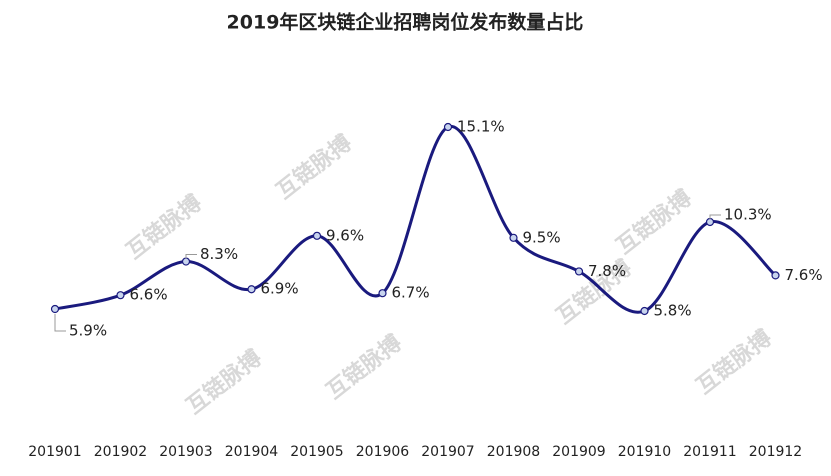 This screenshot has height=476, width=831. What do you see at coordinates (775, 452) in the screenshot?
I see `x-tick-label: 201912` at bounding box center [775, 452].